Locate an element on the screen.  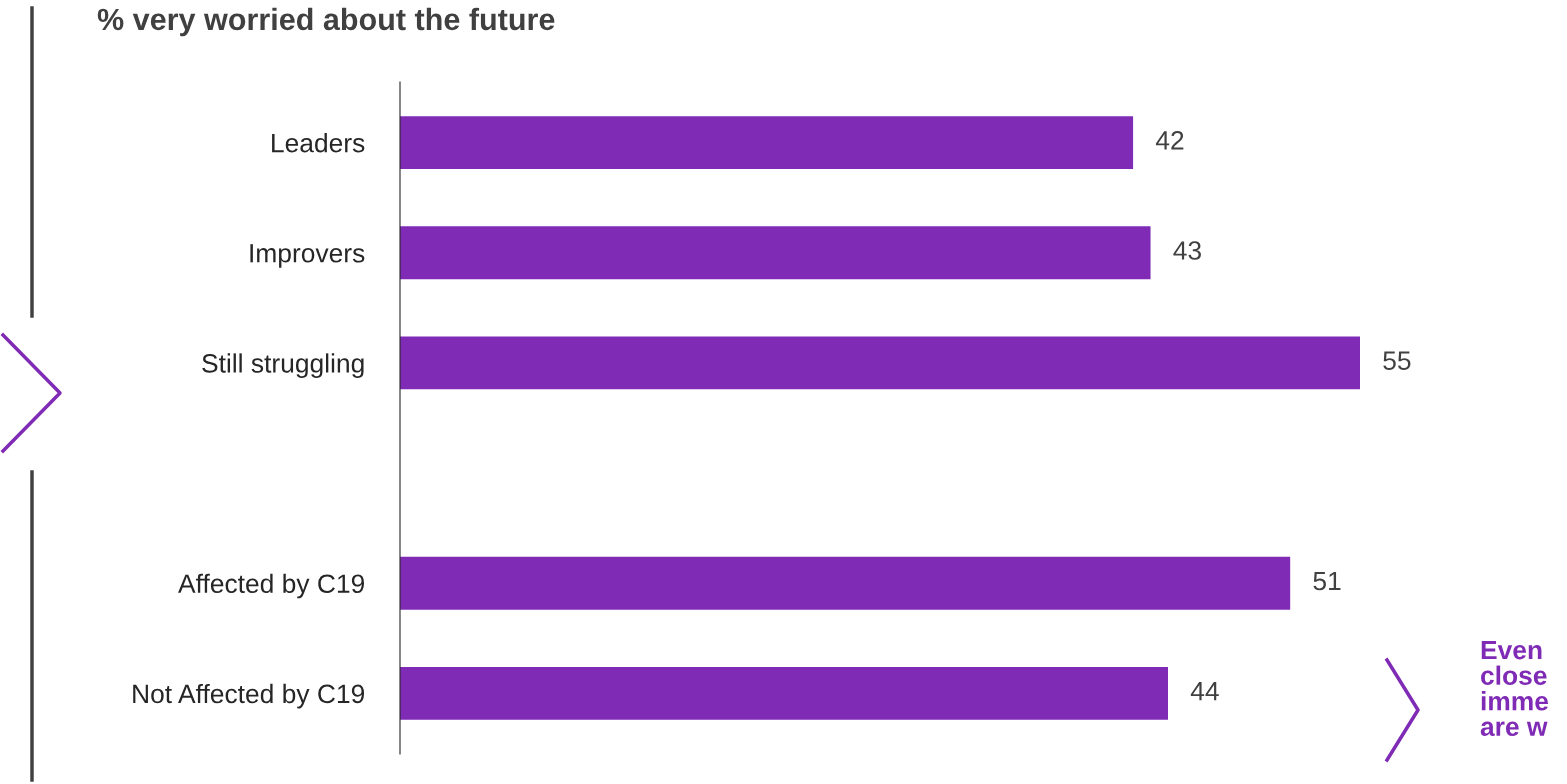
y-tick-label: Improvers is located at coordinates (307, 256).